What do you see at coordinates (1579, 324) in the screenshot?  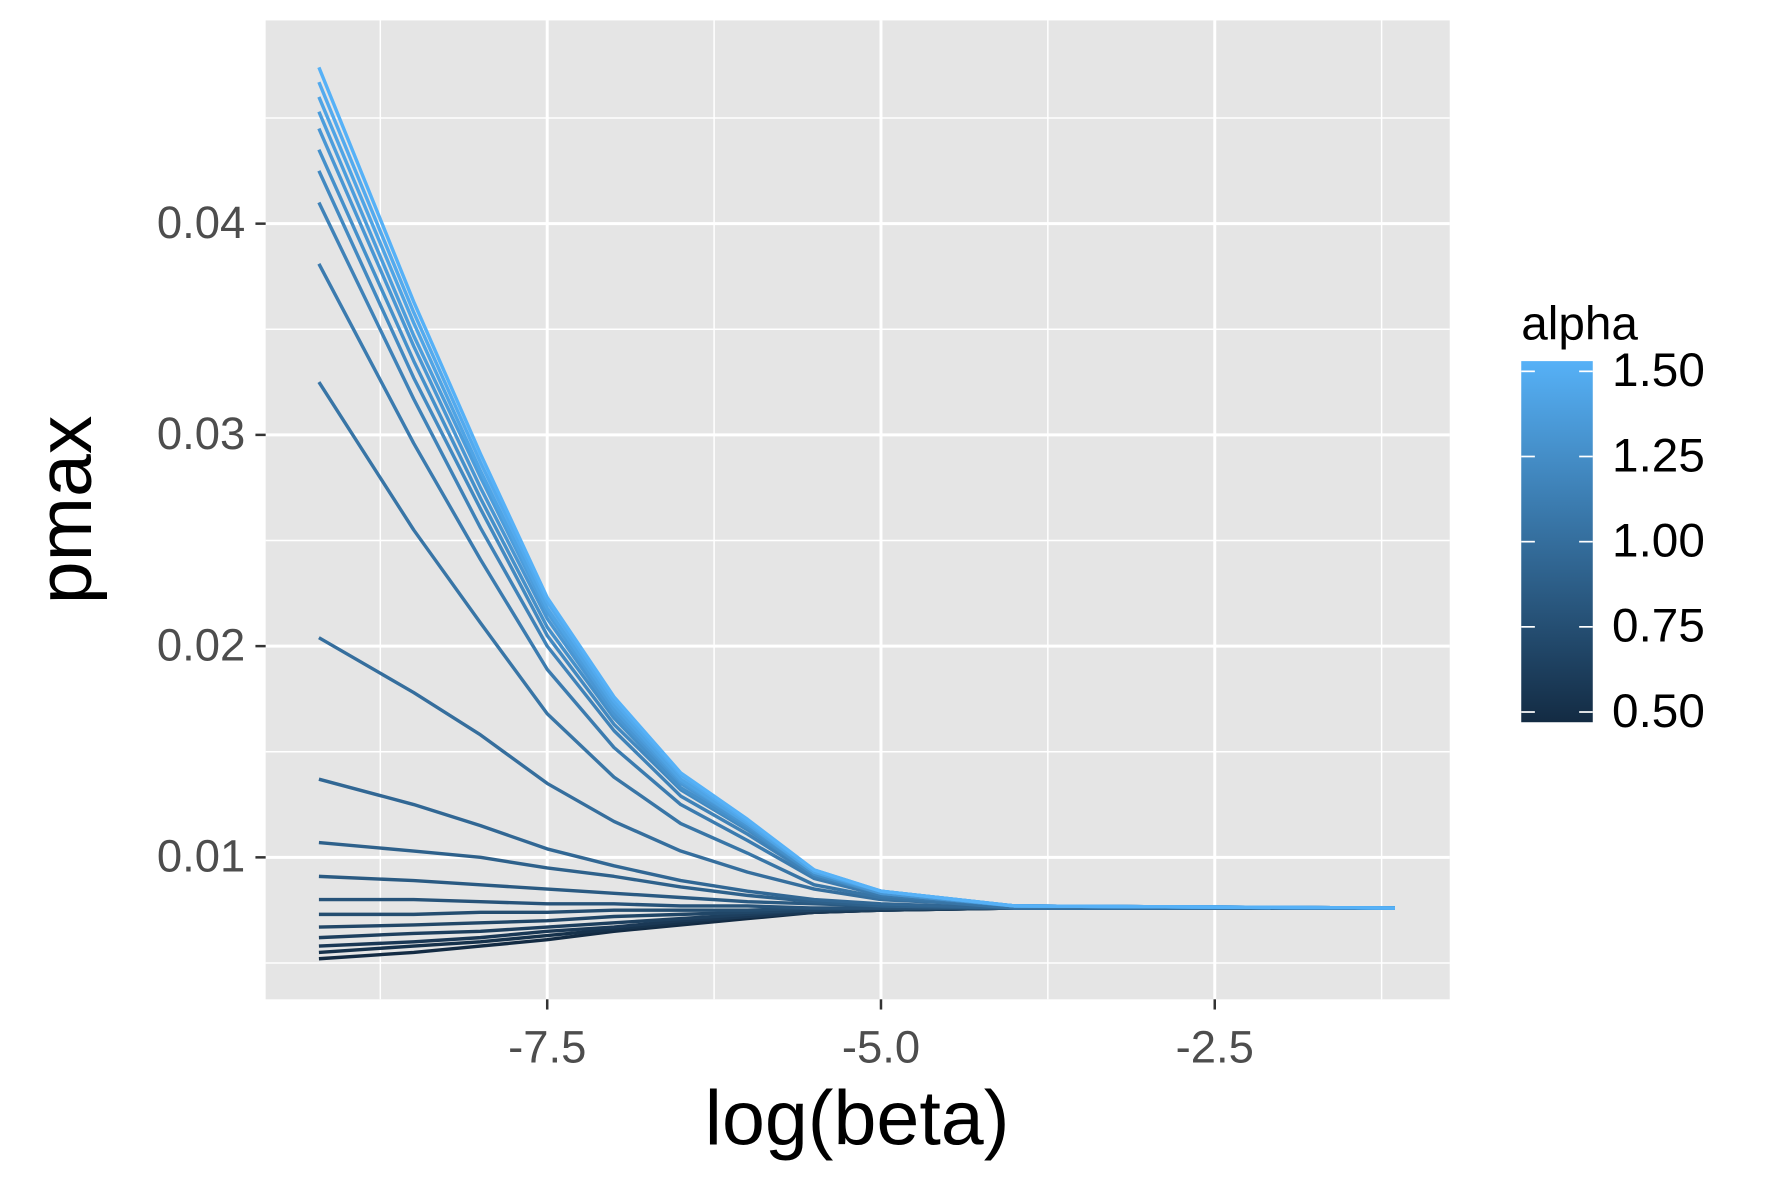 I see `legend-title: alpha` at bounding box center [1579, 324].